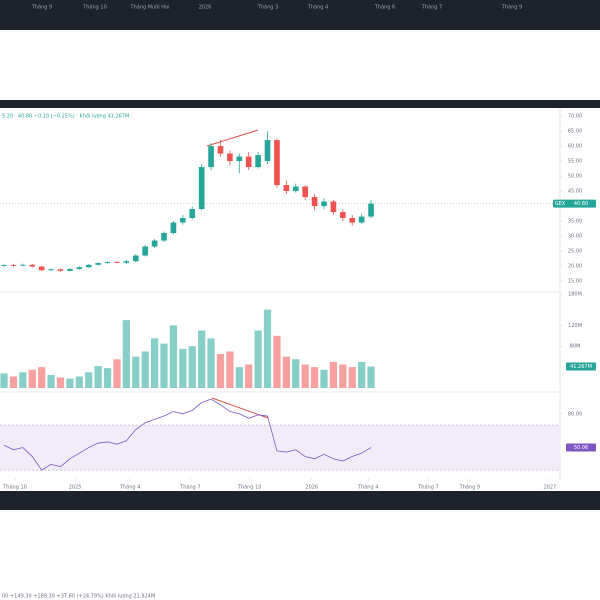 This screenshot has height=600, width=600. Describe the element at coordinates (575, 117) in the screenshot. I see `y-tick-label: 70.00` at that location.